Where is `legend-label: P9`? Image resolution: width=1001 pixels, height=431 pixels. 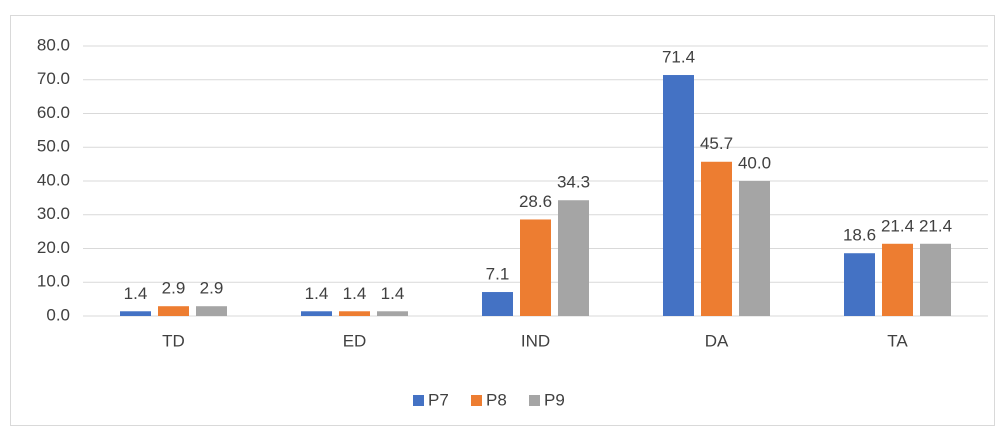 legend-label: P9 is located at coordinates (554, 399).